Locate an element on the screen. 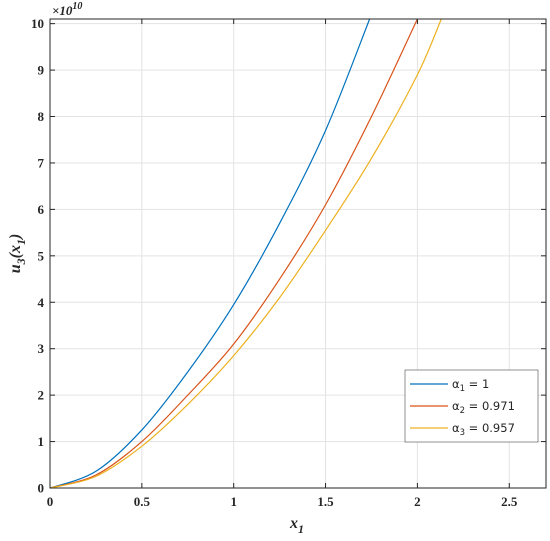  y-tick-label: 6 is located at coordinates (41, 209).